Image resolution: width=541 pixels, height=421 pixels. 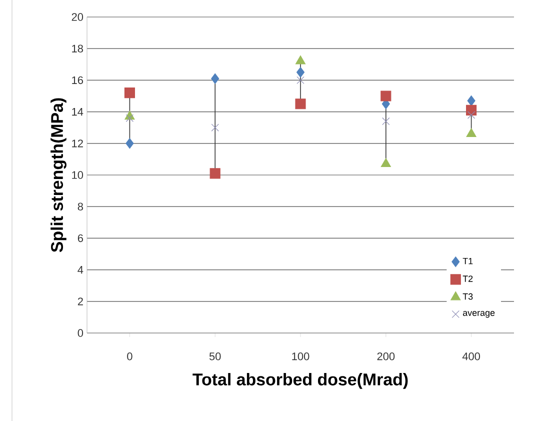 I want to click on legend-label: T2, so click(x=467, y=279).